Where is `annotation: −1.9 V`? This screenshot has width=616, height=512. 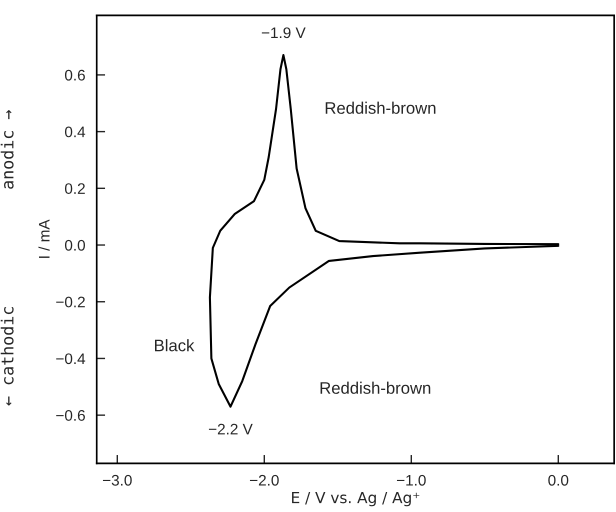
annotation: −1.9 V is located at coordinates (284, 32).